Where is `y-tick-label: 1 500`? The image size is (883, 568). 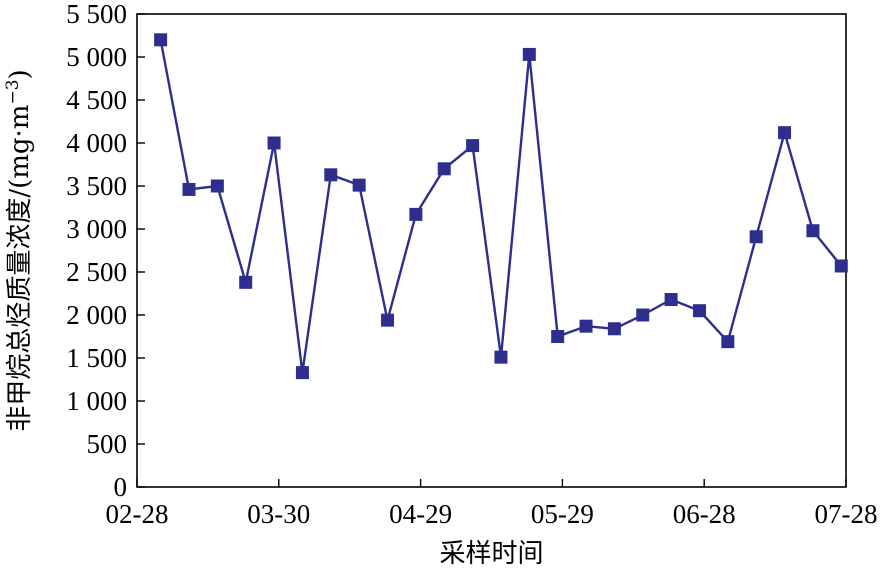
y-tick-label: 1 500 is located at coordinates (96, 358).